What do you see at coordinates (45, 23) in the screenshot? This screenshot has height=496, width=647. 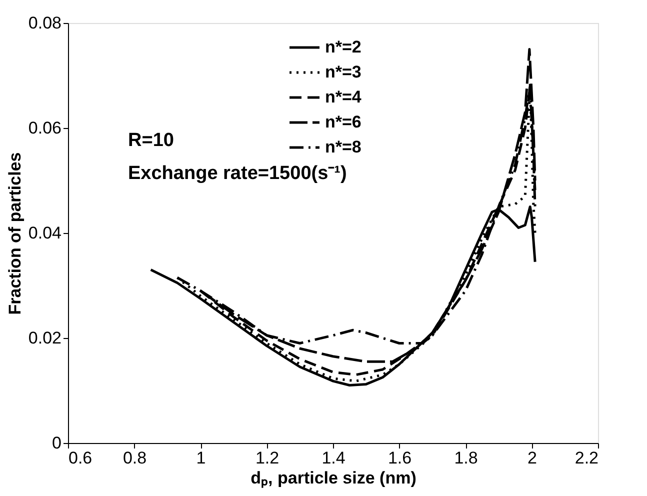 I see `y-tick-label: 0.08` at bounding box center [45, 23].